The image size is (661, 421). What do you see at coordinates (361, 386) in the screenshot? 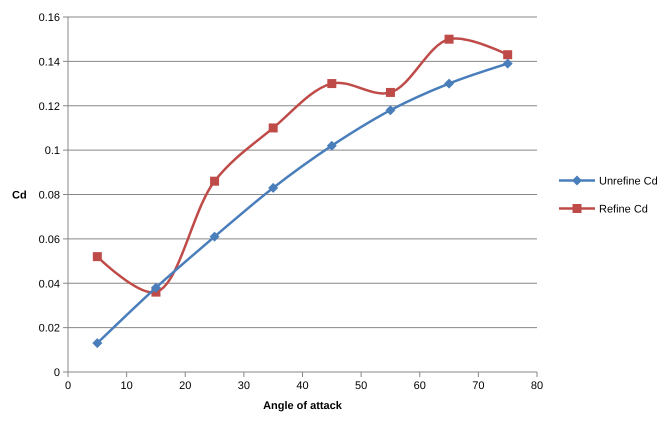
I see `x-tick-label: 50` at bounding box center [361, 386].